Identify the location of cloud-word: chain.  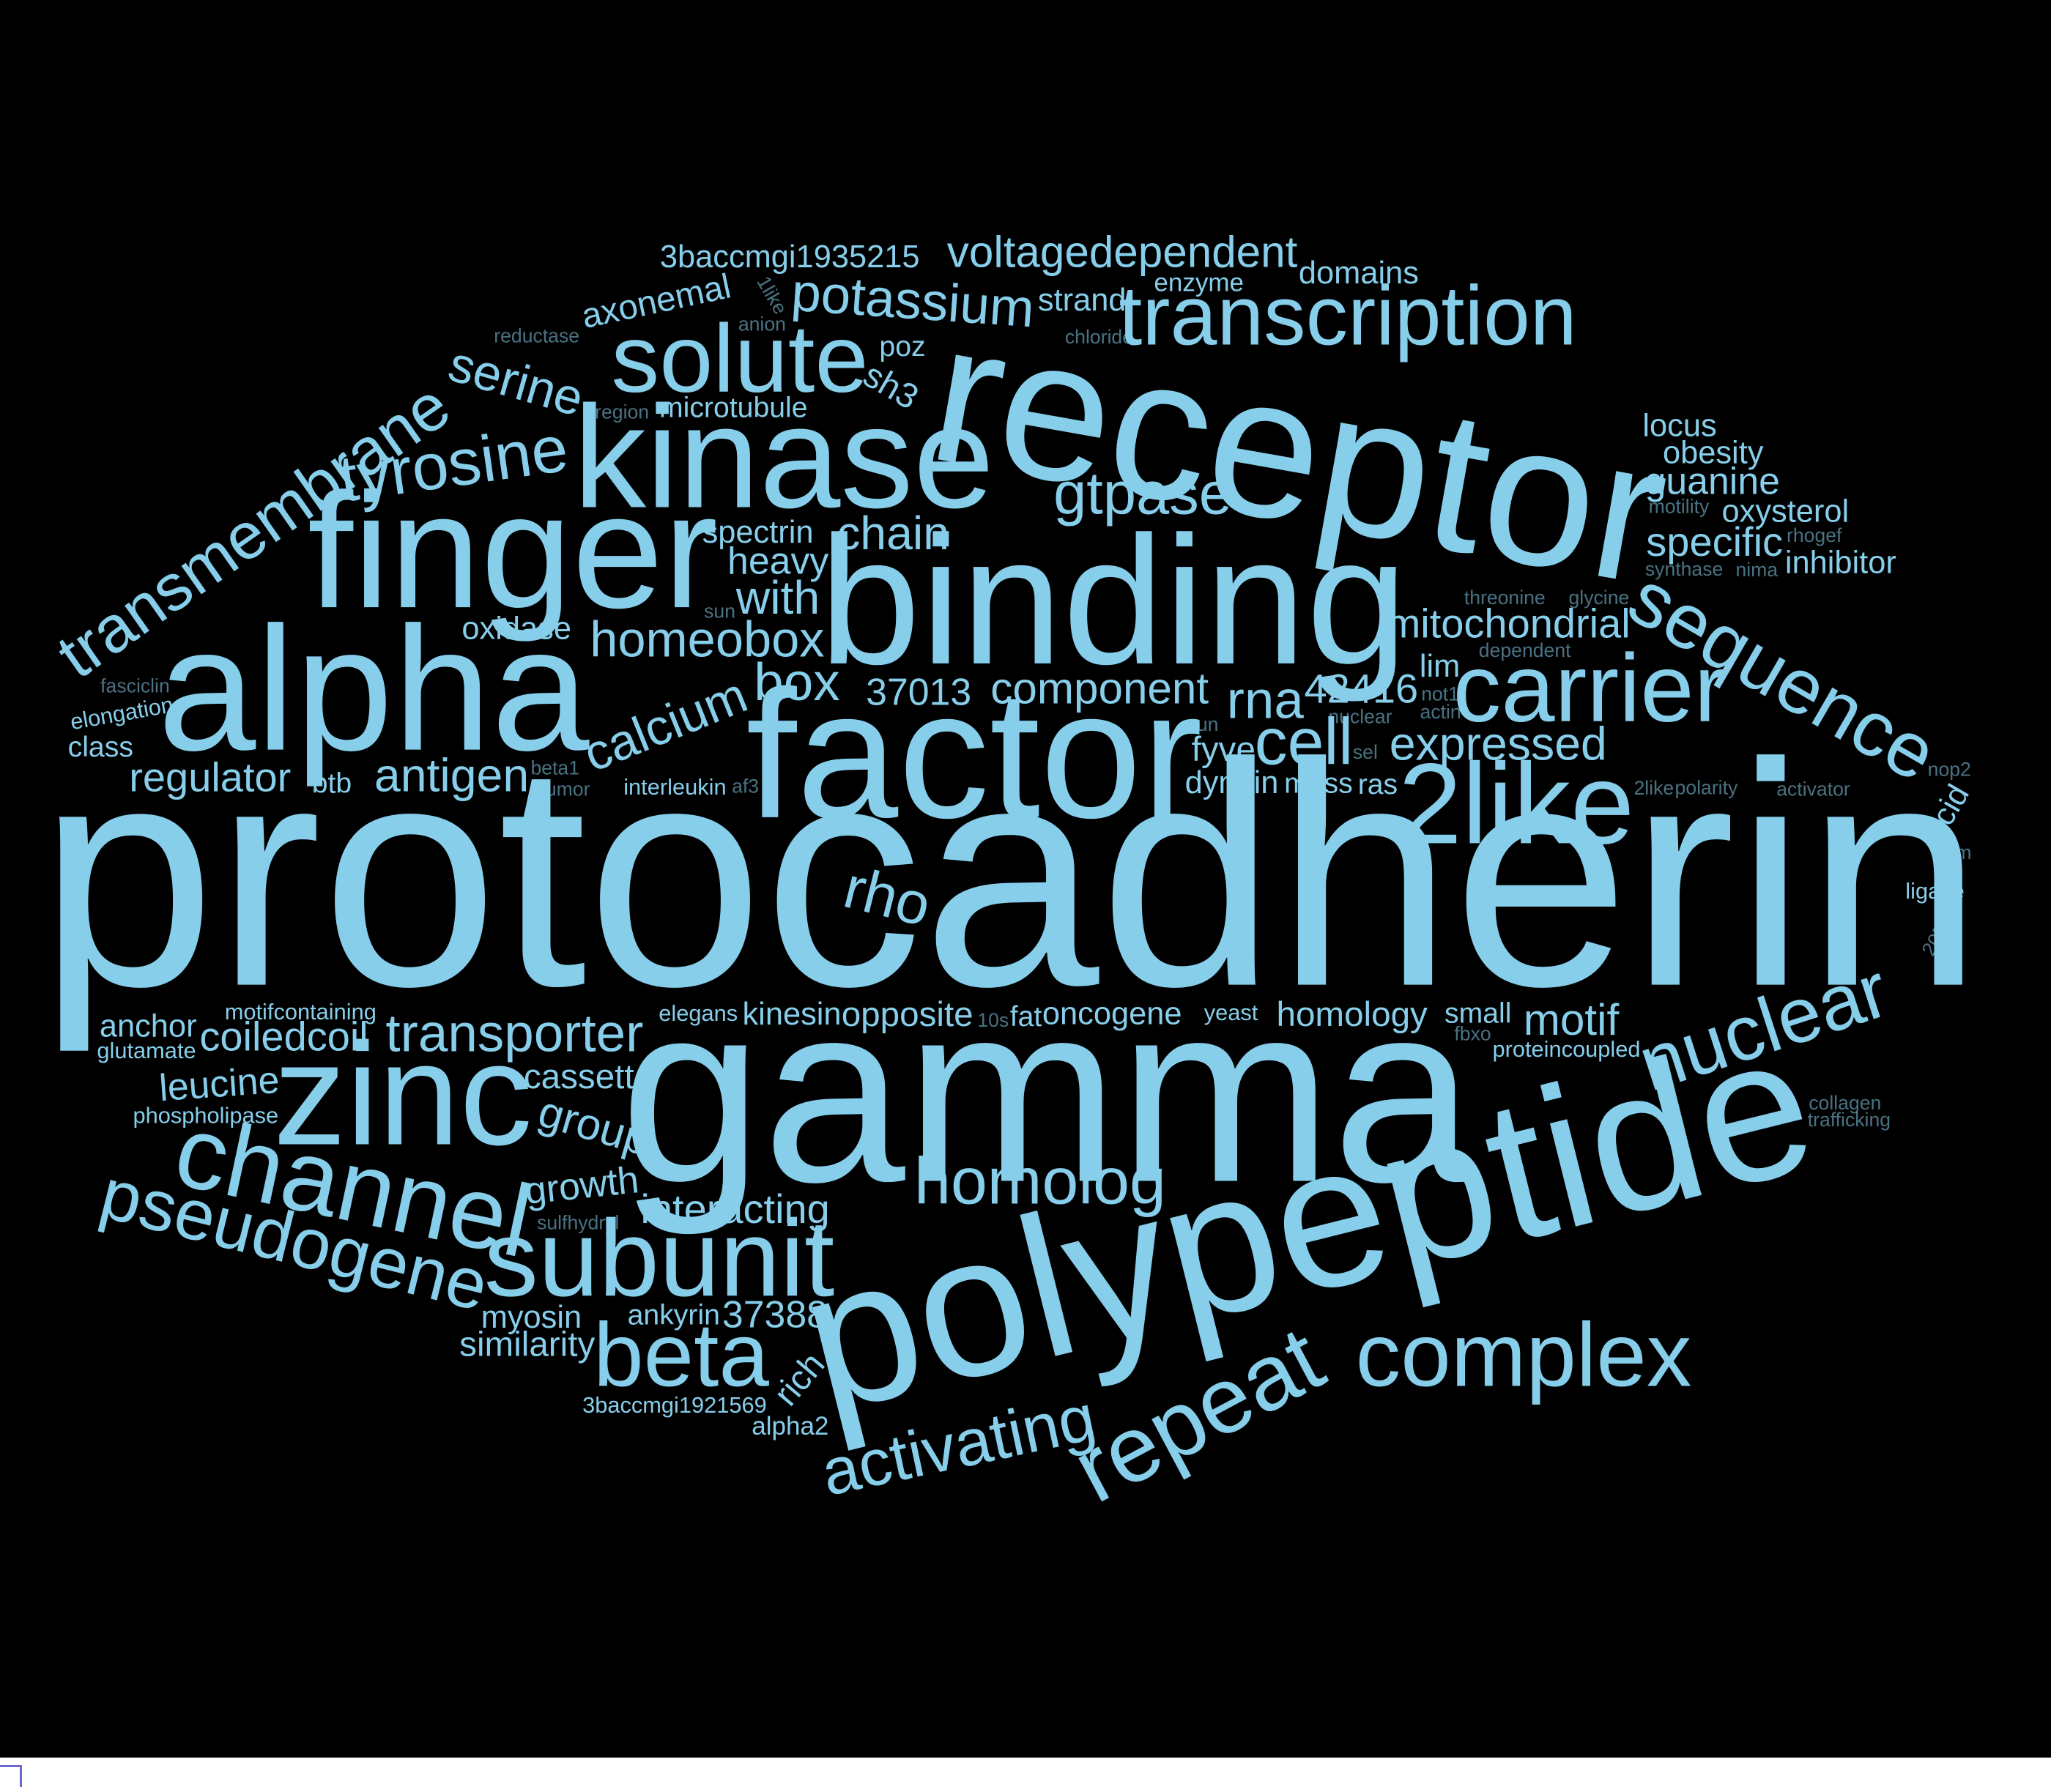
(893, 533).